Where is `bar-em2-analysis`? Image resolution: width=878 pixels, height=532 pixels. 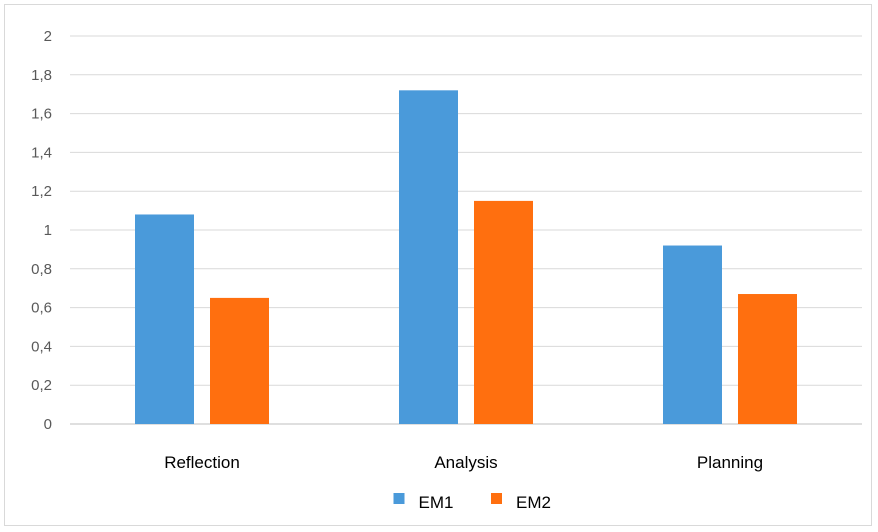 bar-em2-analysis is located at coordinates (503, 312).